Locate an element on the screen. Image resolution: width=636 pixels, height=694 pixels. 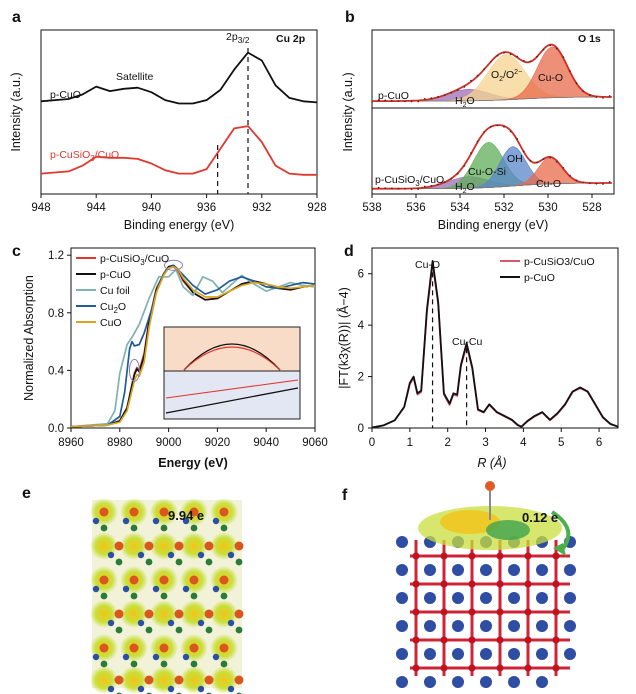
panel-b-h2o-label-top: H2O is located at coordinates (465, 102).